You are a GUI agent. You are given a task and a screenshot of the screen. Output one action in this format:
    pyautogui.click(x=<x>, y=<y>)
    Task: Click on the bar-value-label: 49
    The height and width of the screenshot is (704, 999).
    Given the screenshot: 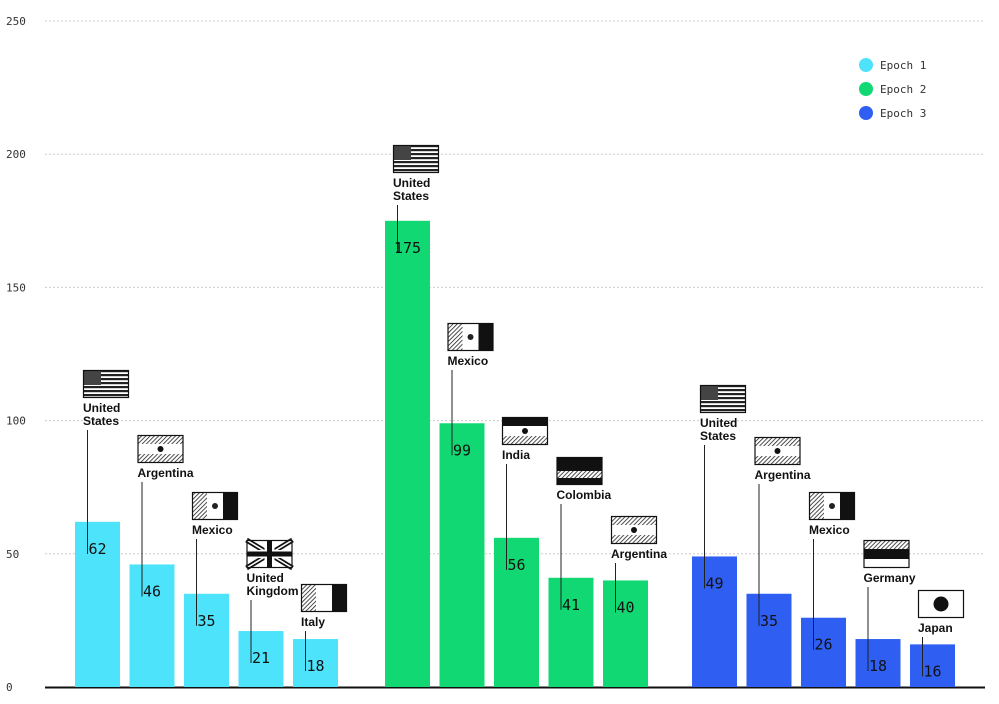 What is the action you would take?
    pyautogui.click(x=714, y=583)
    